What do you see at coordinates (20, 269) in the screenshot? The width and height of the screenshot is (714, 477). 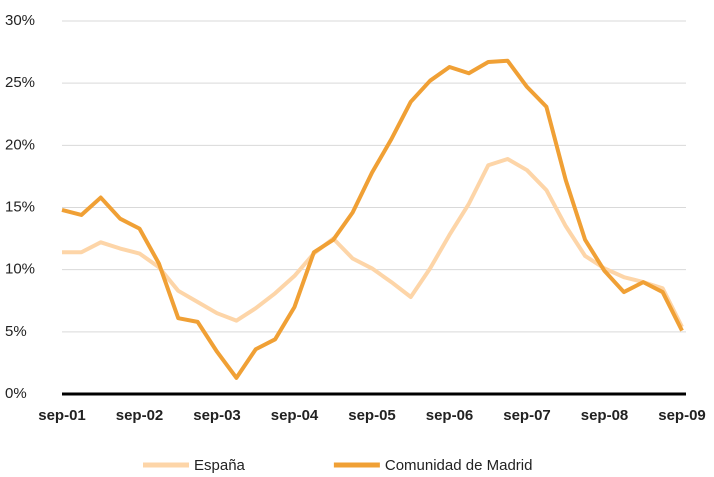 I see `y-tick-label: 10%` at bounding box center [20, 269].